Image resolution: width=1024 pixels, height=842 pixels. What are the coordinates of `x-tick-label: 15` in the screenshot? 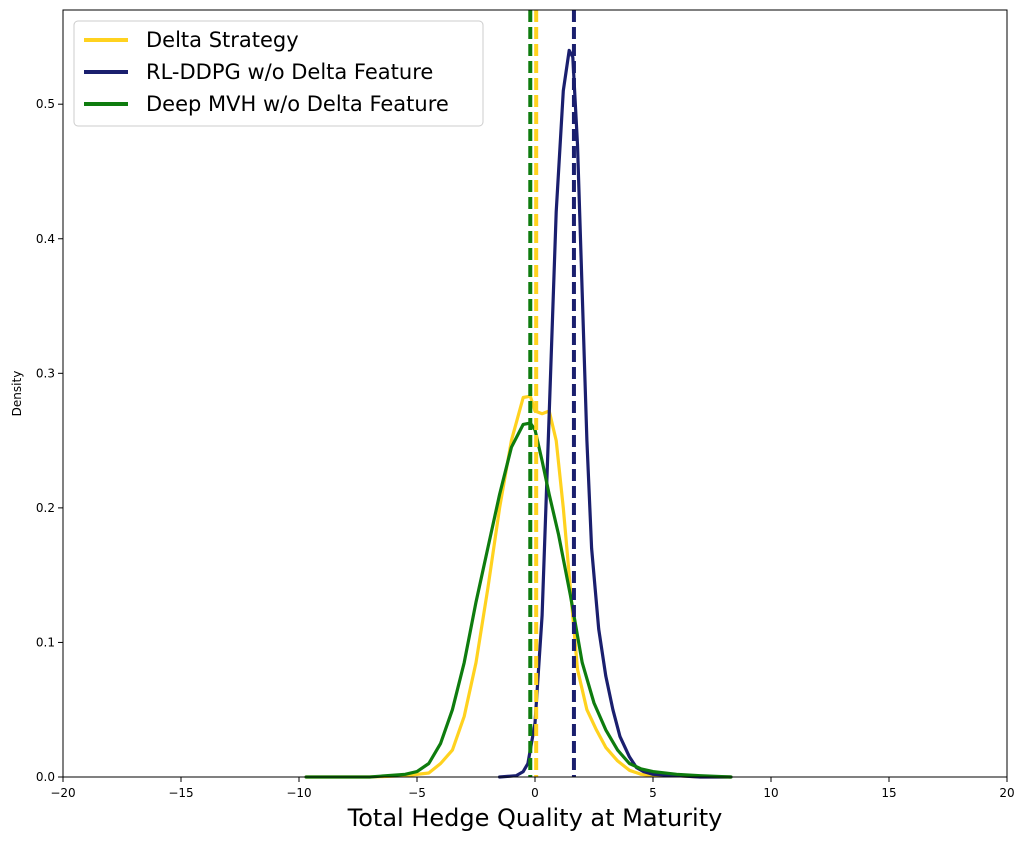 It's located at (888, 793).